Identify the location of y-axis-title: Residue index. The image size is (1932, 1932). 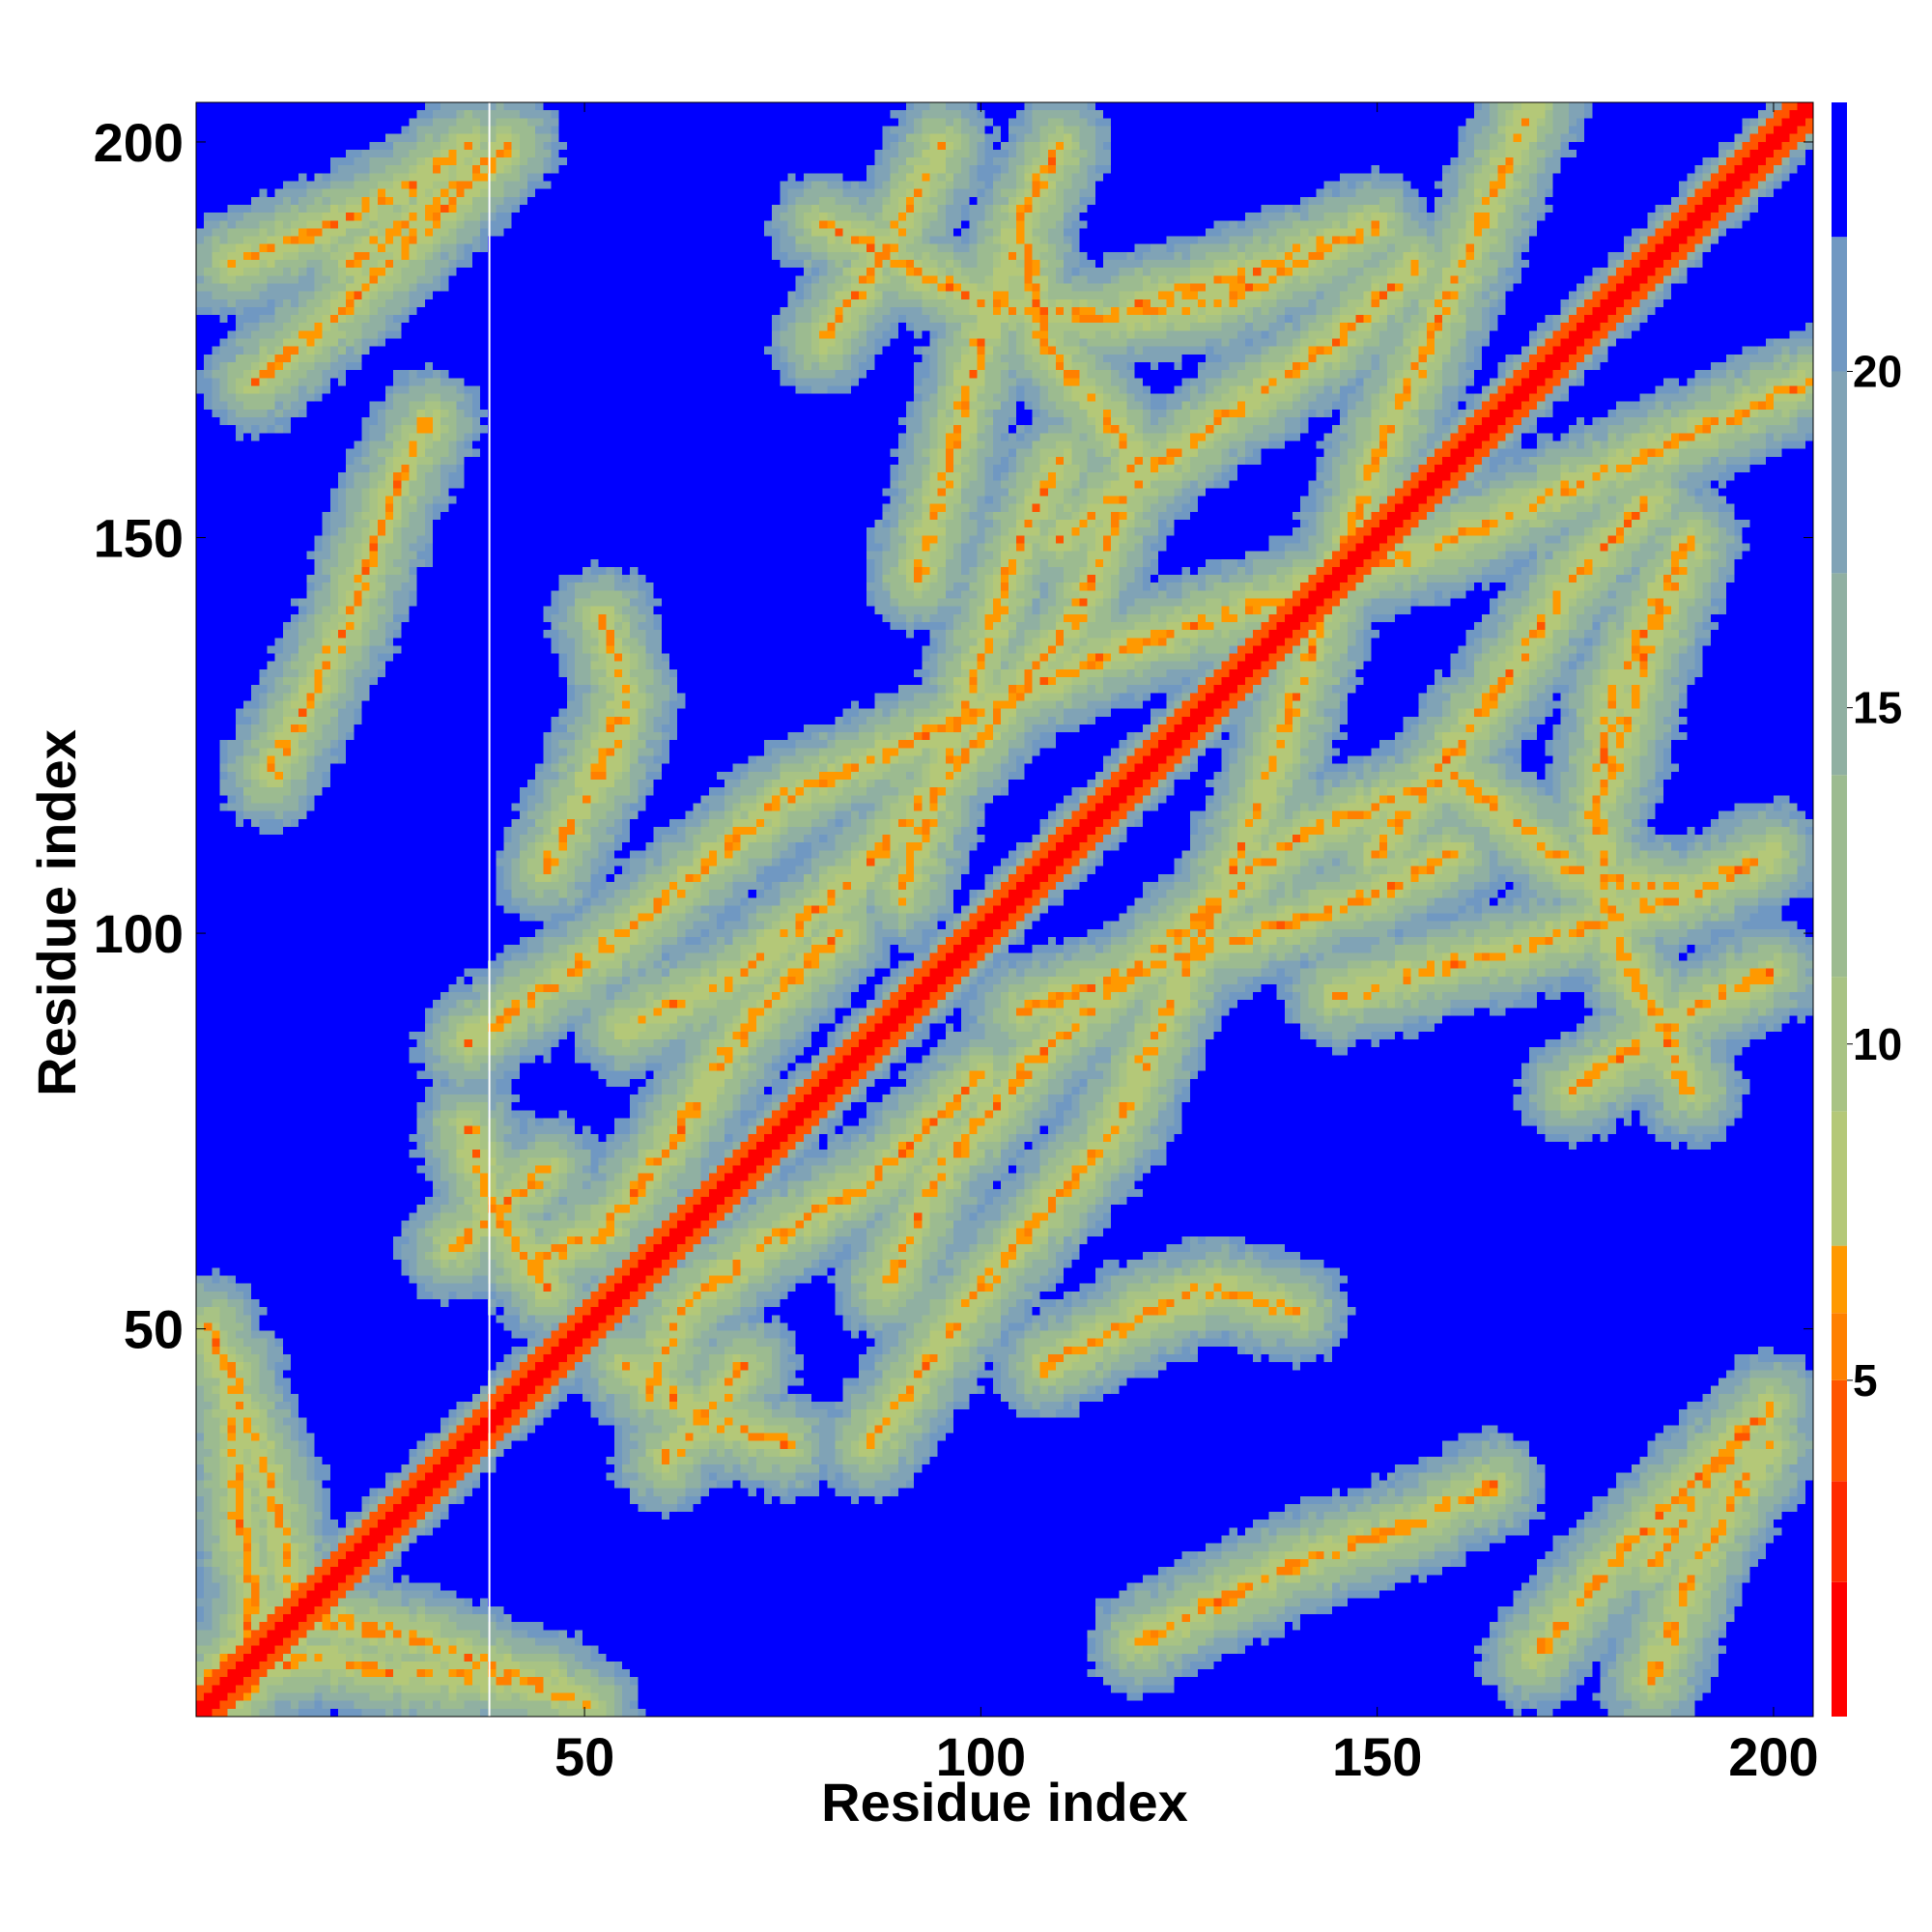
(56, 912).